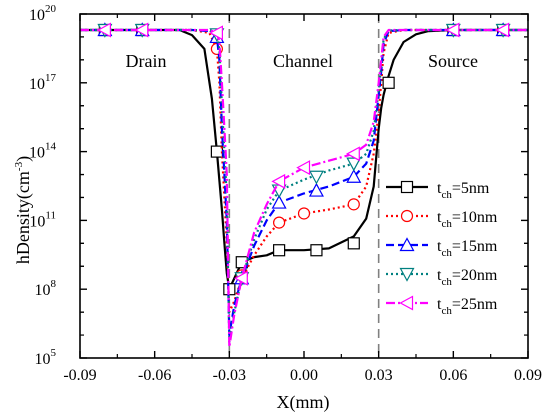 This screenshot has height=415, width=550. What do you see at coordinates (303, 402) in the screenshot?
I see `x-axis-title: X(mm)` at bounding box center [303, 402].